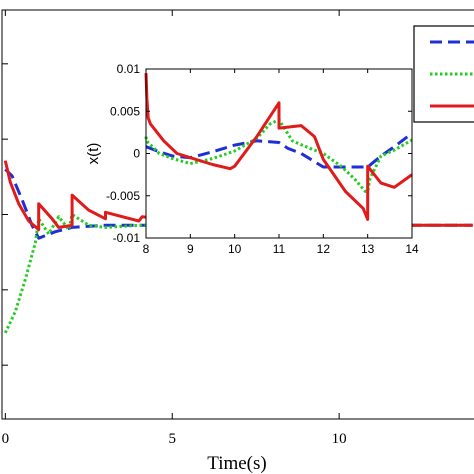 This screenshot has width=474, height=474. What do you see at coordinates (123, 196) in the screenshot?
I see `inset-ytick-label: -0.005` at bounding box center [123, 196].